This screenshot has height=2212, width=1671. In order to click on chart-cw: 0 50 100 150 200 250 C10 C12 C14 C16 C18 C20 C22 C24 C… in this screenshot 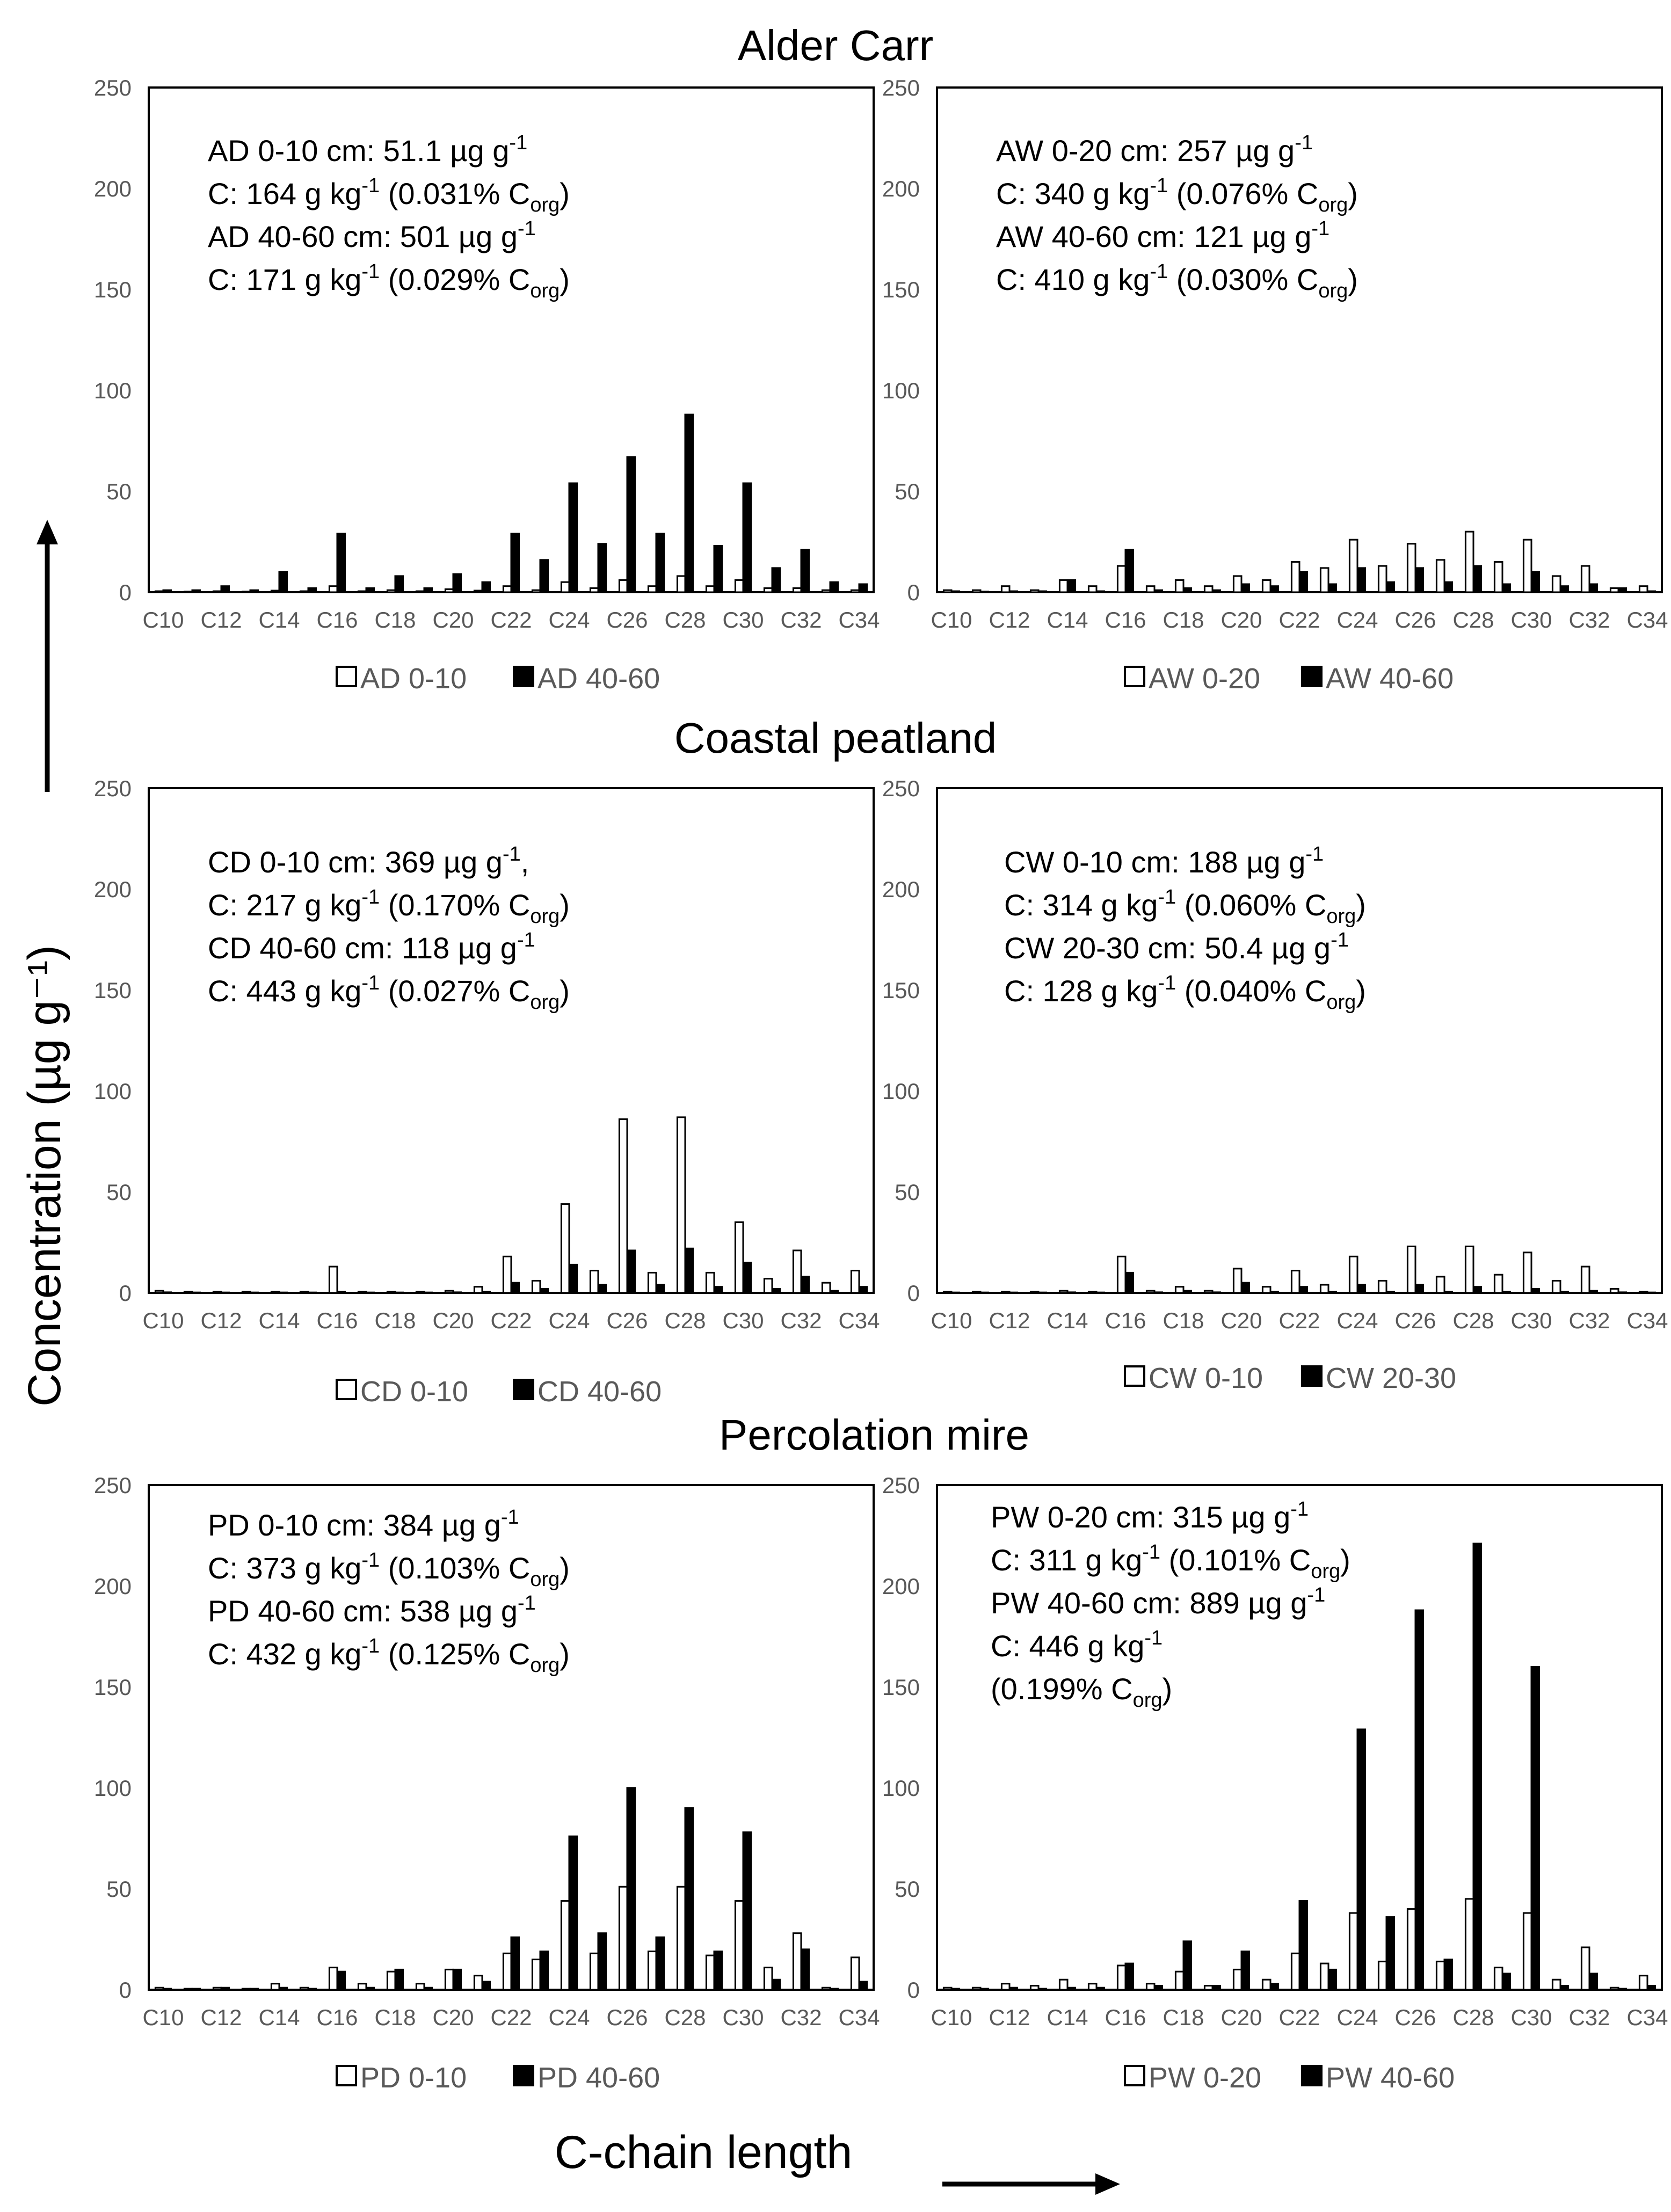, I will do `click(1275, 1085)`.